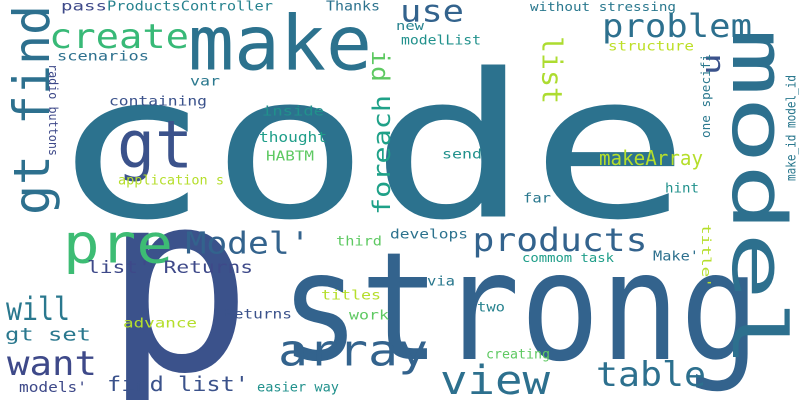 Image resolution: width=800 pixels, height=400 pixels. What do you see at coordinates (441, 282) in the screenshot?
I see `word-via: via` at bounding box center [441, 282].